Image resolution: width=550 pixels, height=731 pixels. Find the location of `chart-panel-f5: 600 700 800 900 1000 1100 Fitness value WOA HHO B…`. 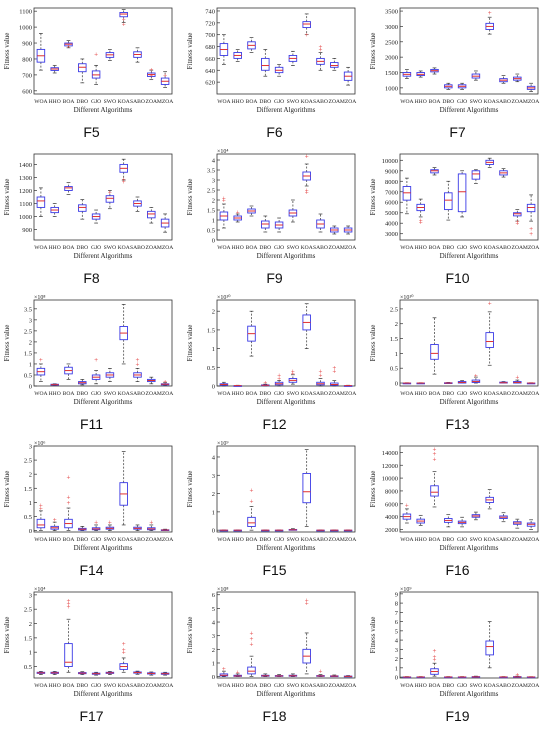

chart-panel-f5: 600 700 800 900 1000 1100 Fitness value WOA HHO B… is located at coordinates (91, 73).